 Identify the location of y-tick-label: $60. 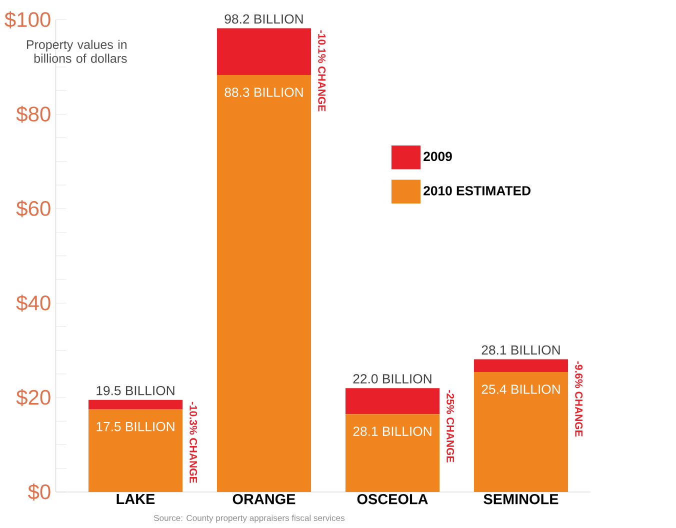
(33, 209).